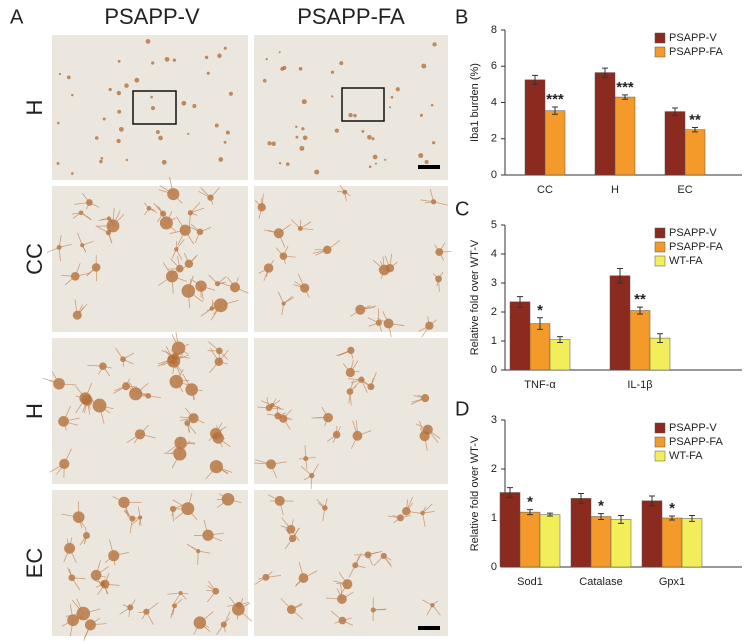  What do you see at coordinates (494, 567) in the screenshot?
I see `y-tick-label: 0` at bounding box center [494, 567].